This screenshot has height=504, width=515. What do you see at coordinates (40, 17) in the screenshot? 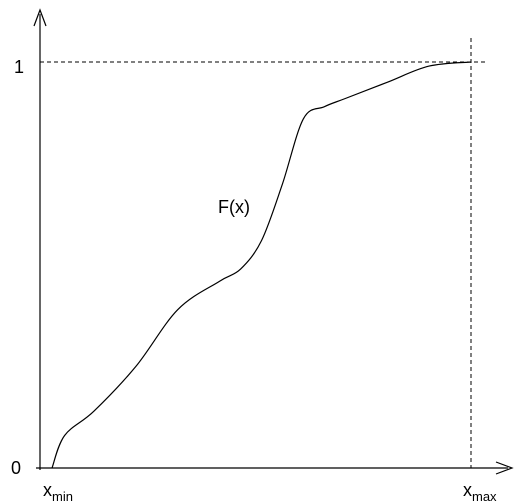
I see `y-axis-arrowhead` at bounding box center [40, 17].